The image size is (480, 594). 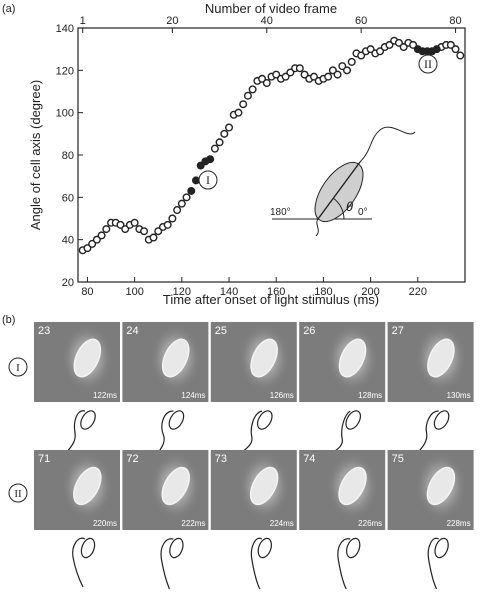 What do you see at coordinates (210, 159) in the screenshot?
I see `data-point-filled` at bounding box center [210, 159].